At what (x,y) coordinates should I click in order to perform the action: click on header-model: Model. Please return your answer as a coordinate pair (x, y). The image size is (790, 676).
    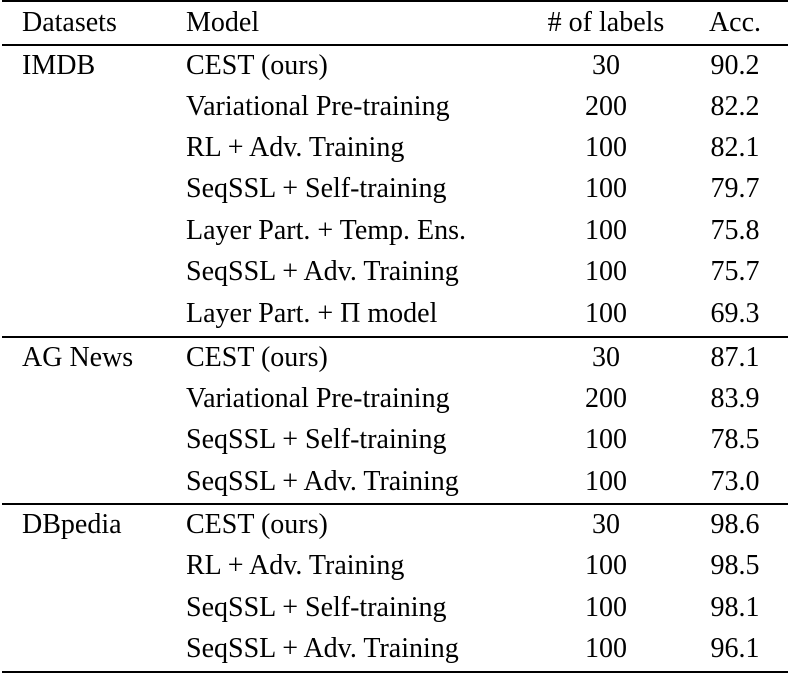
    Looking at the image, I should click on (223, 22).